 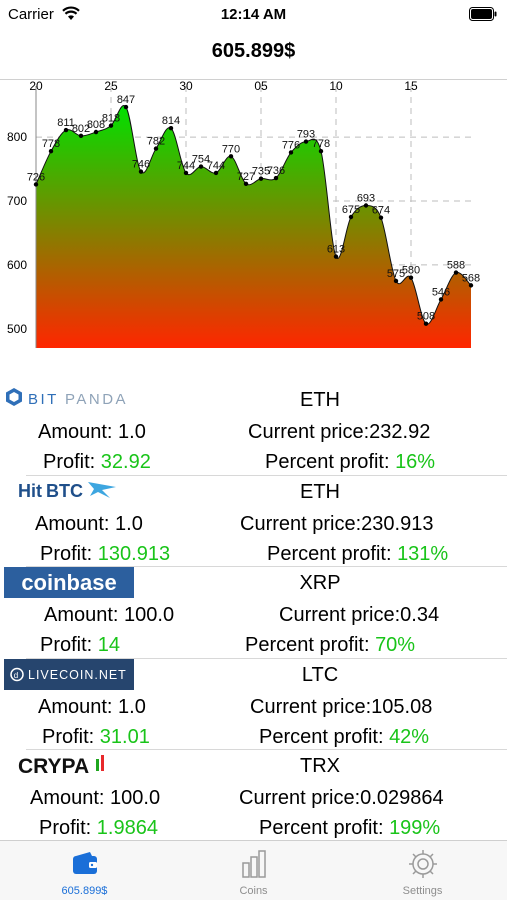 What do you see at coordinates (246, 177) in the screenshot?
I see `data-label: 727` at bounding box center [246, 177].